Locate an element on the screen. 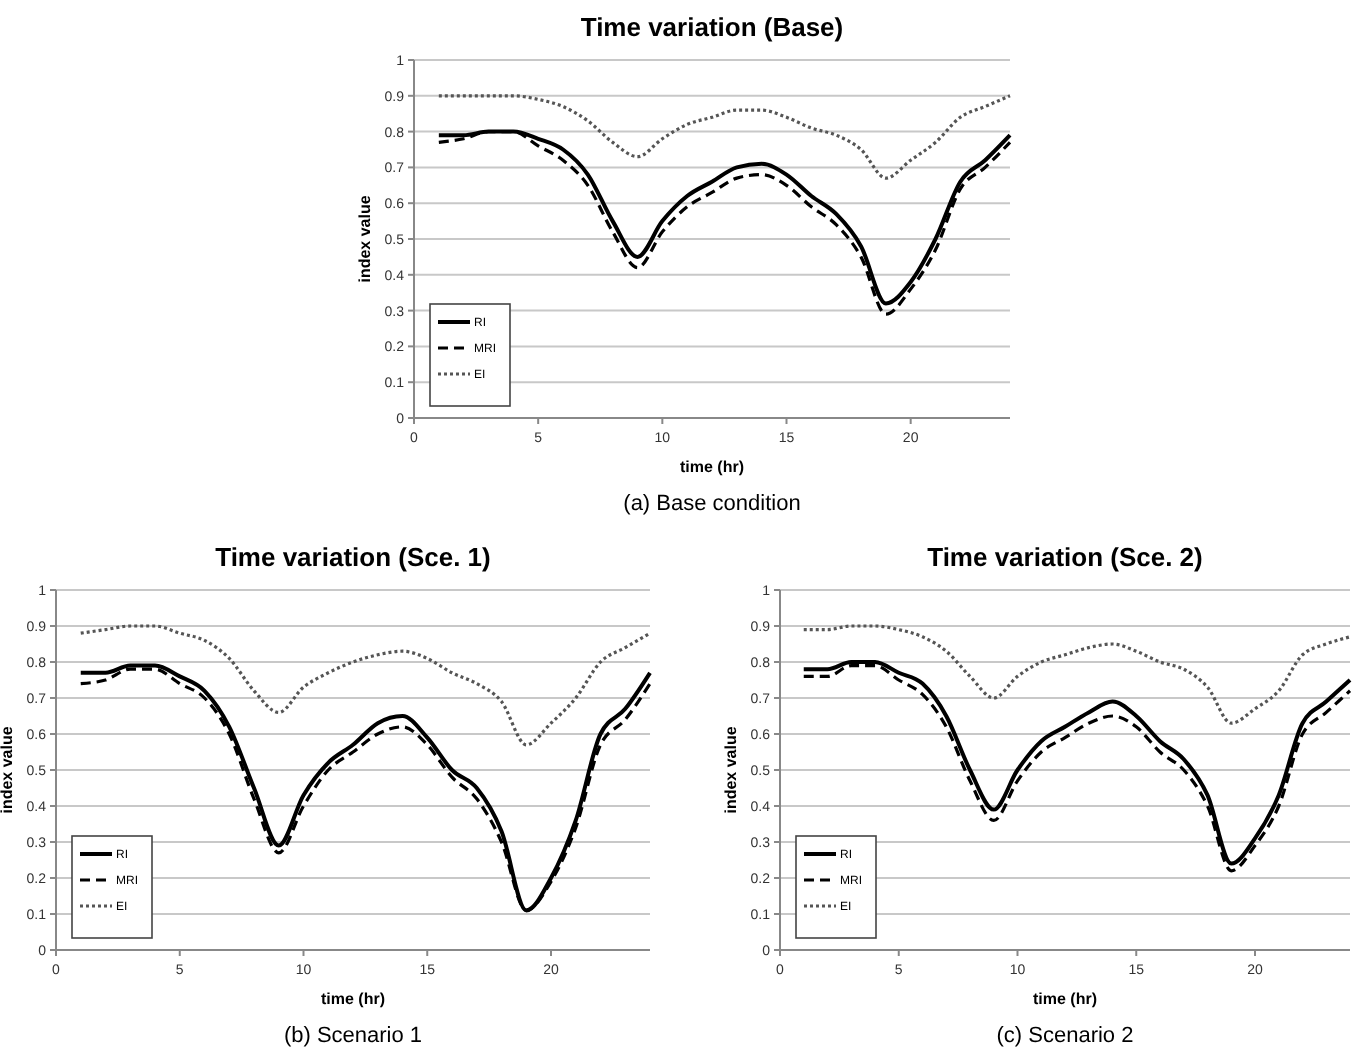 Image resolution: width=1362 pixels, height=1058 pixels. text: (a) Base condition is located at coordinates (712, 504).